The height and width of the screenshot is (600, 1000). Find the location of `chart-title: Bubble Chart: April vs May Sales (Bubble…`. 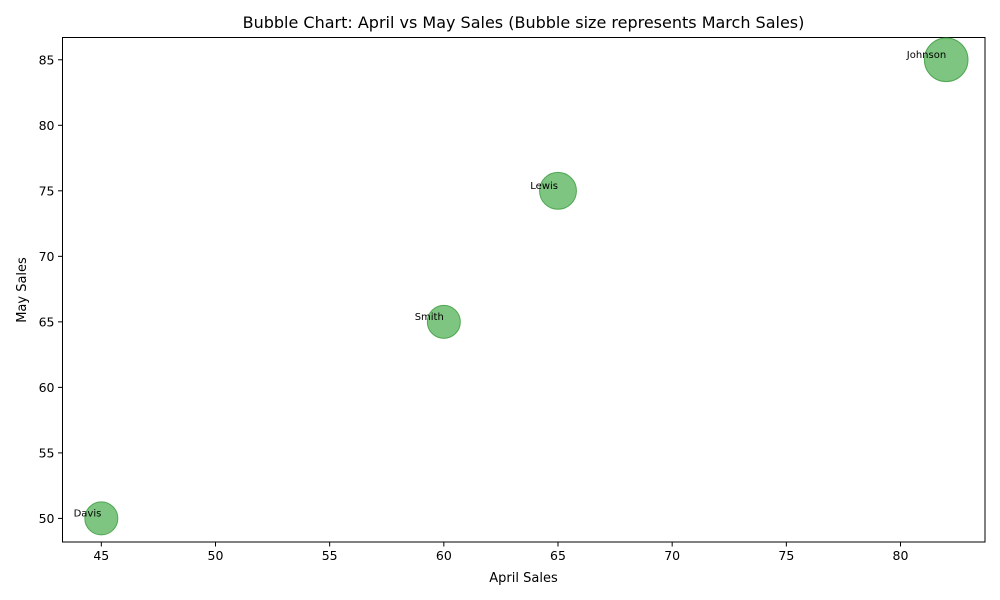

chart-title: Bubble Chart: April vs May Sales (Bubble… is located at coordinates (524, 22).